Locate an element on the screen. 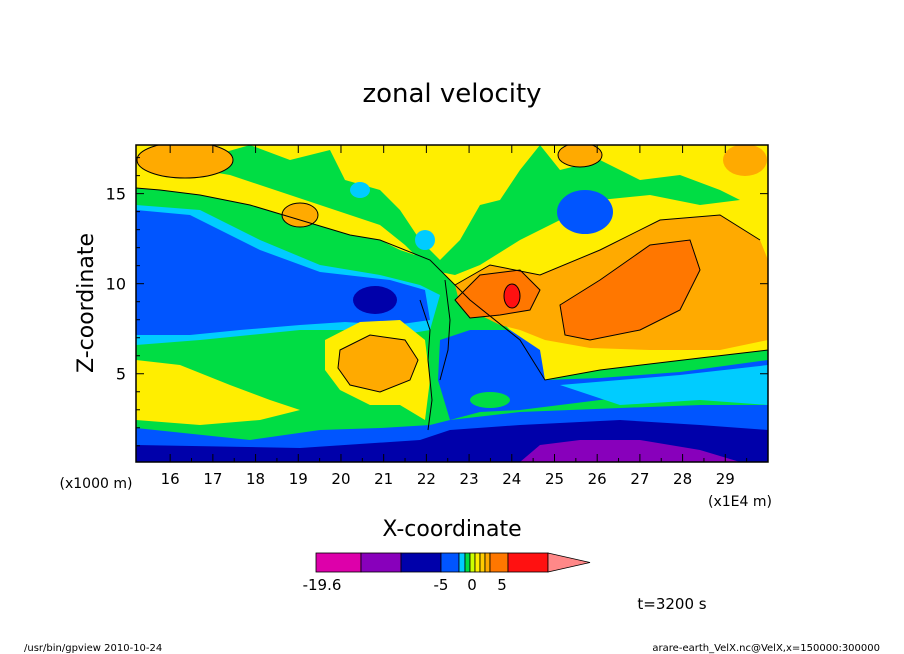  x-unit-label: (x1E4 m) is located at coordinates (740, 502).